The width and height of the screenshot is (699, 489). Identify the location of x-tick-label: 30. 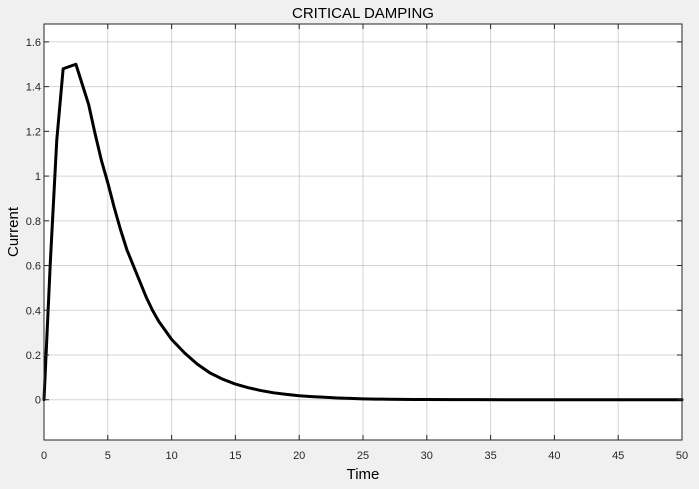
(427, 456).